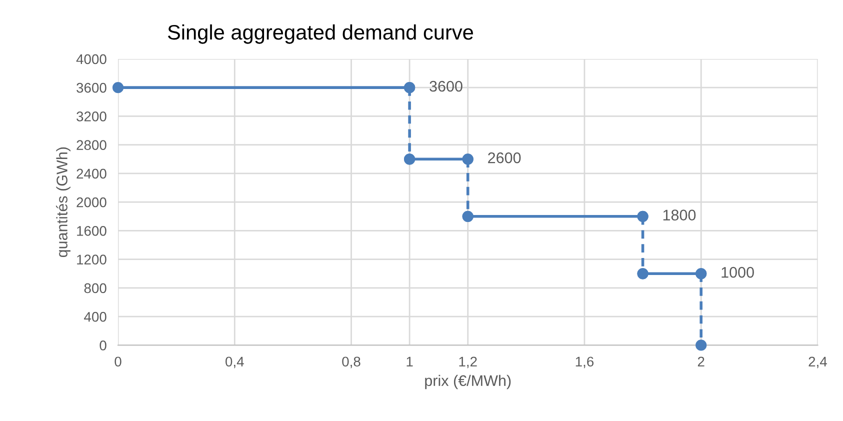  I want to click on y-tick-label: 4000, so click(91, 59).